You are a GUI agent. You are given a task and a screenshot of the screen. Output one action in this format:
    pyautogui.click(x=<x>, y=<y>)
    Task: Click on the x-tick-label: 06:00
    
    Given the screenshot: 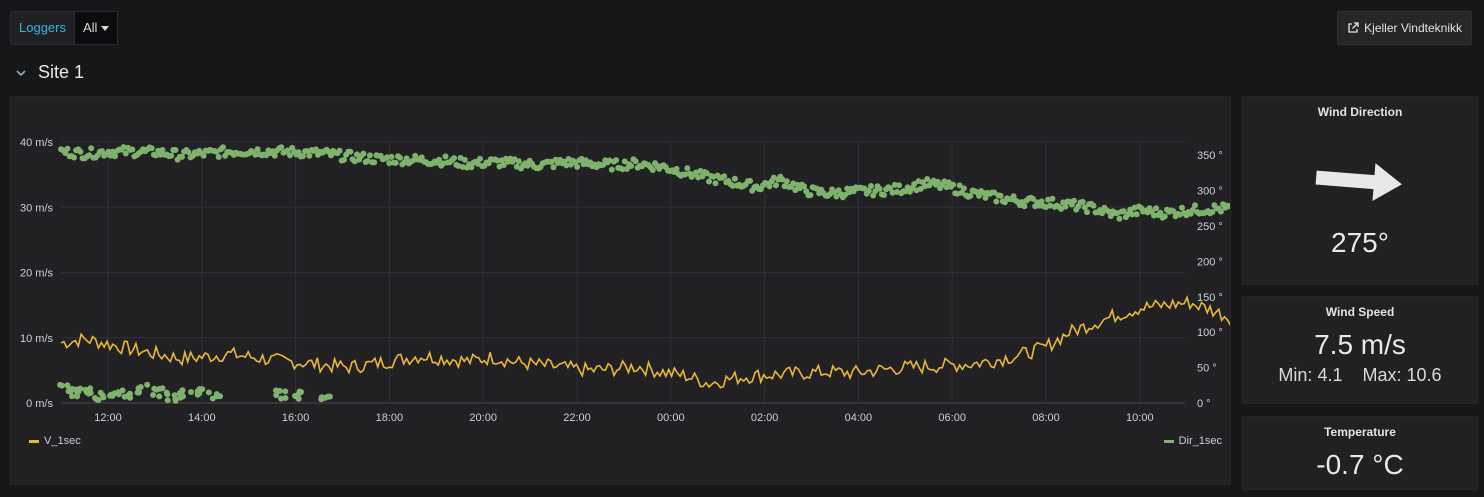 What is the action you would take?
    pyautogui.click(x=952, y=418)
    